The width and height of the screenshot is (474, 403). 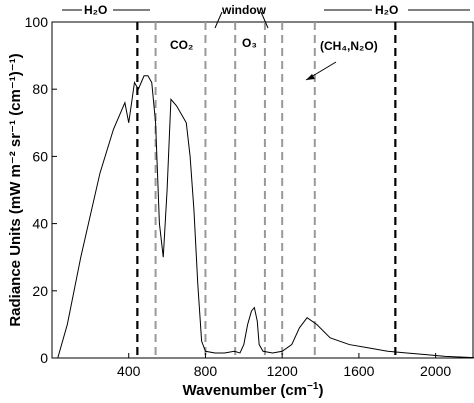 I want to click on o3-label: O₃, so click(x=249, y=43).